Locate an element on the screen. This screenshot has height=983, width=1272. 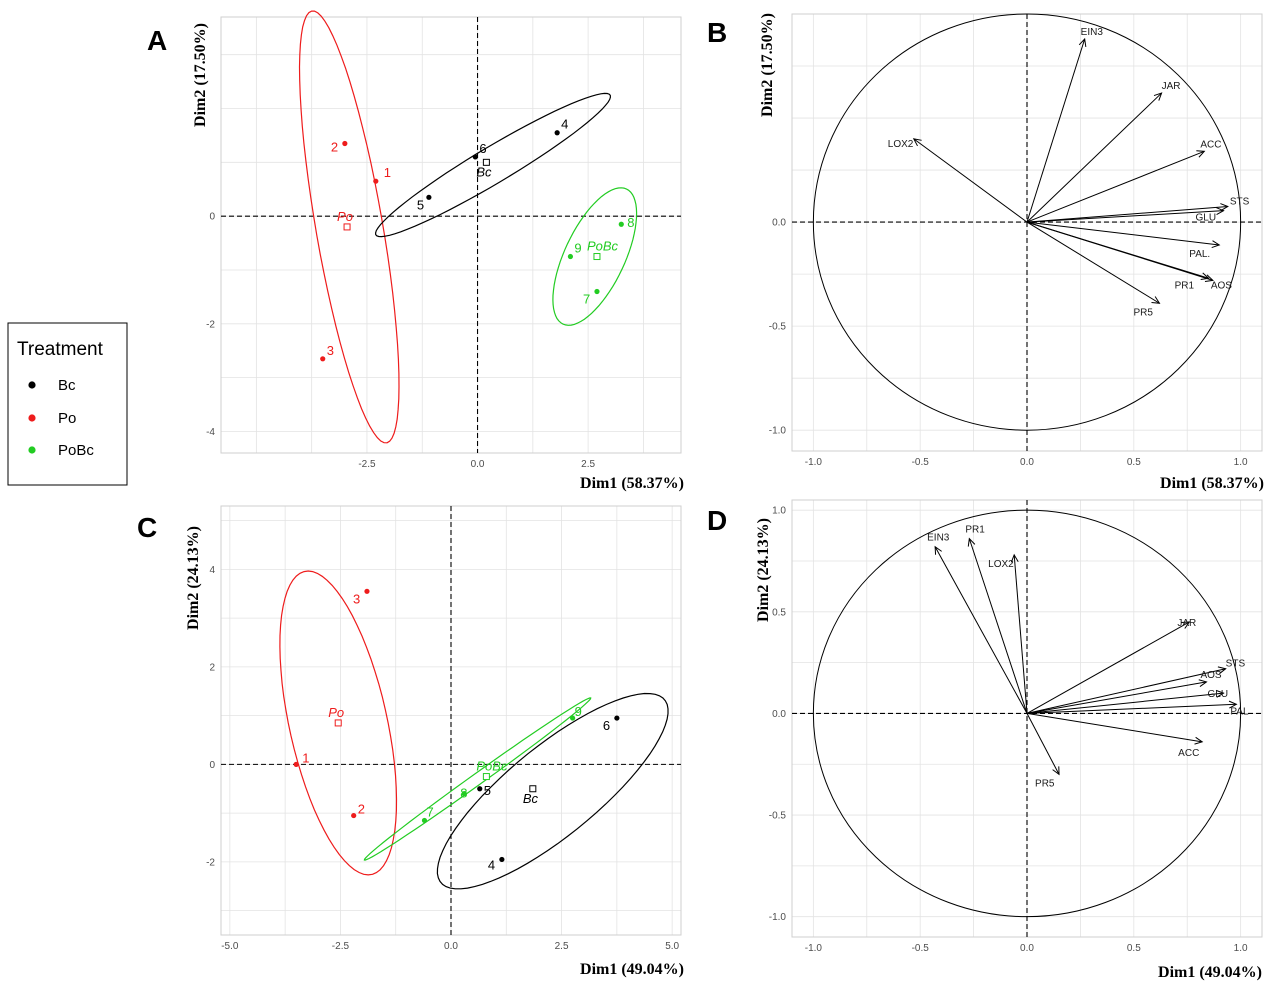
panel-b-arrowhead-pr1 is located at coordinates (1205, 276).